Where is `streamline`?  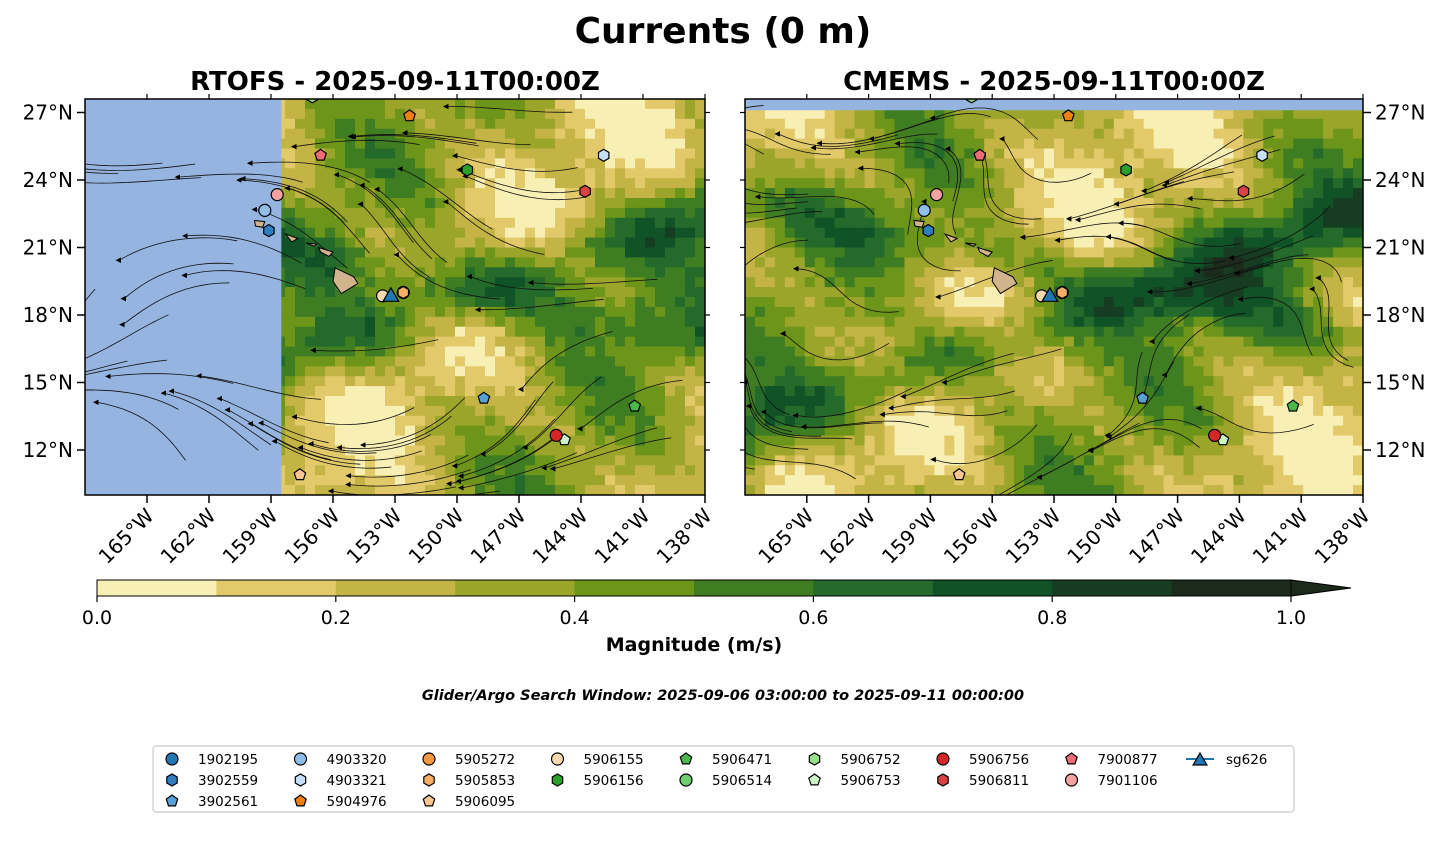
streamline is located at coordinates (222, 418).